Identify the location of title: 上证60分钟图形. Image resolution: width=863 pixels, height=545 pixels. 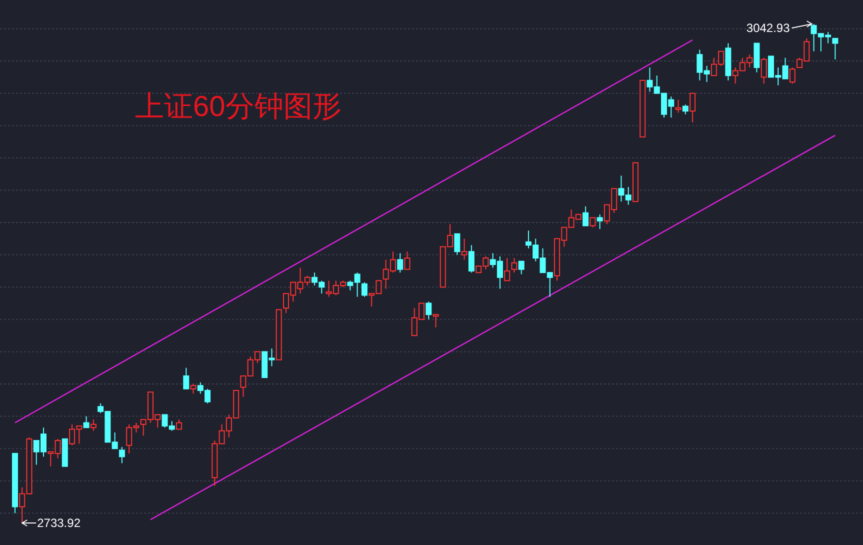
(238, 107).